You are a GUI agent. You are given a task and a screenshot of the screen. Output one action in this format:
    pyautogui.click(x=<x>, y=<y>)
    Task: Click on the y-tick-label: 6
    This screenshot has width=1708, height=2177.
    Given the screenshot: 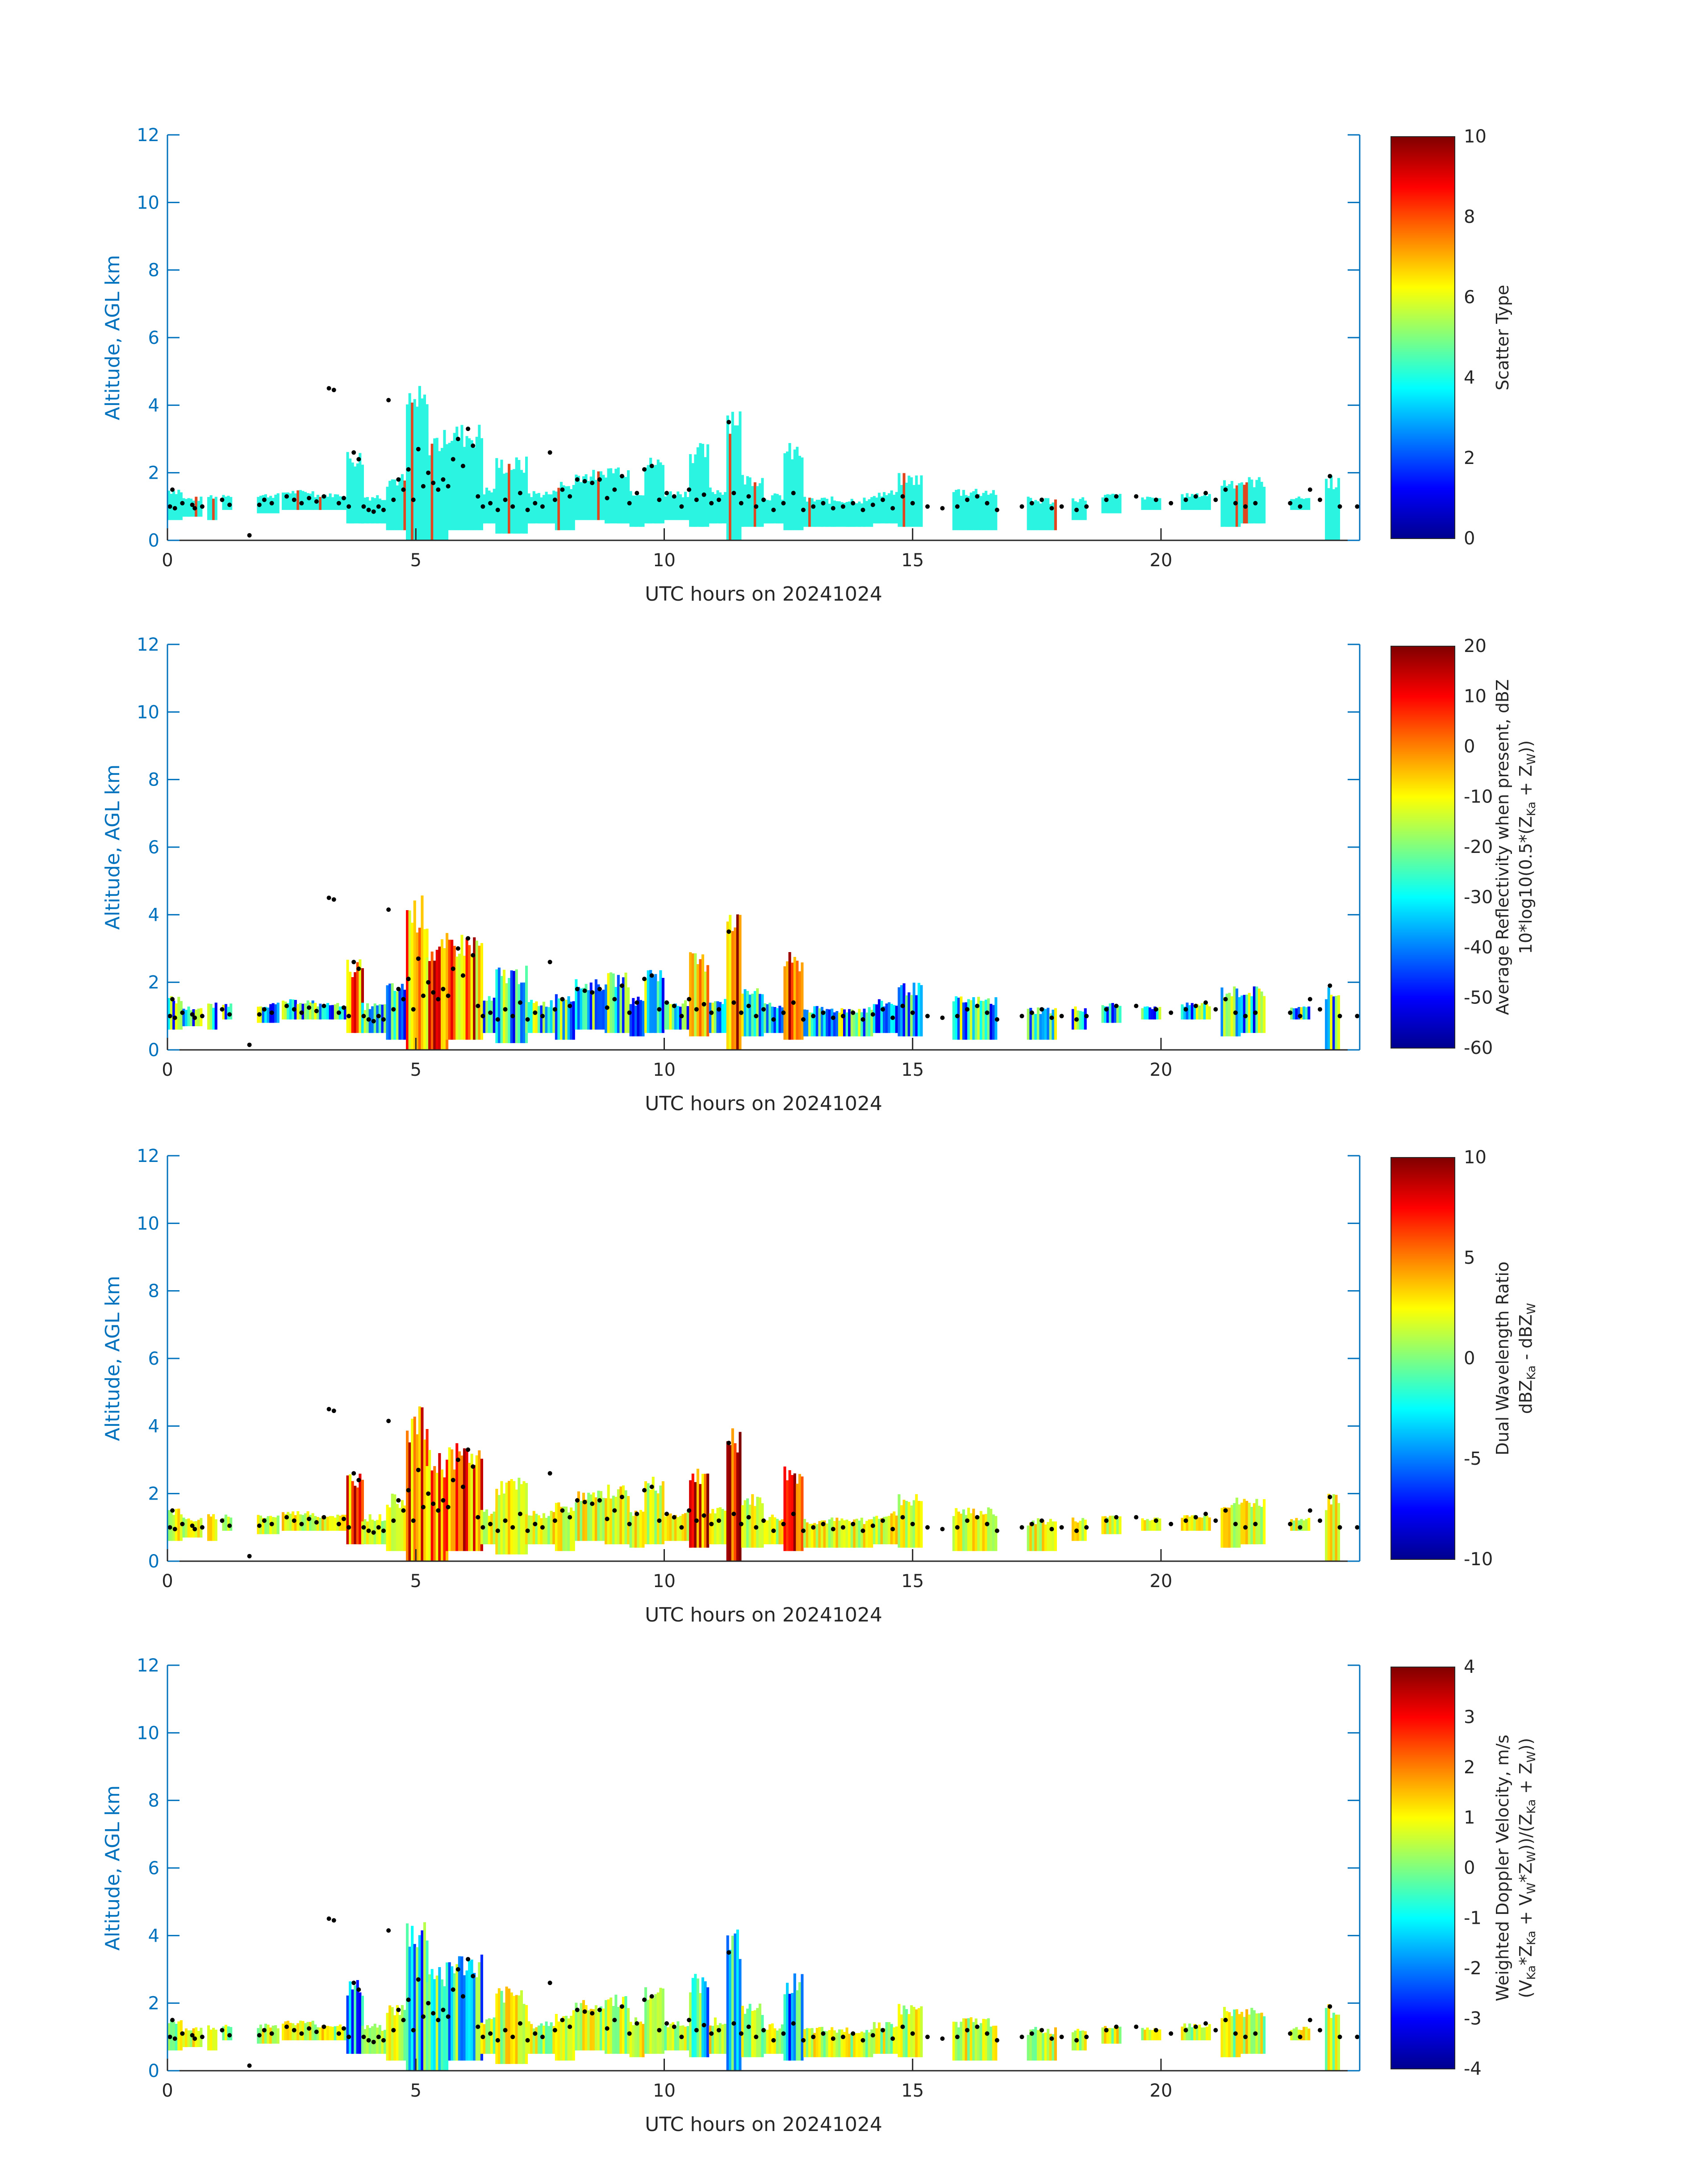 What is the action you would take?
    pyautogui.click(x=153, y=847)
    